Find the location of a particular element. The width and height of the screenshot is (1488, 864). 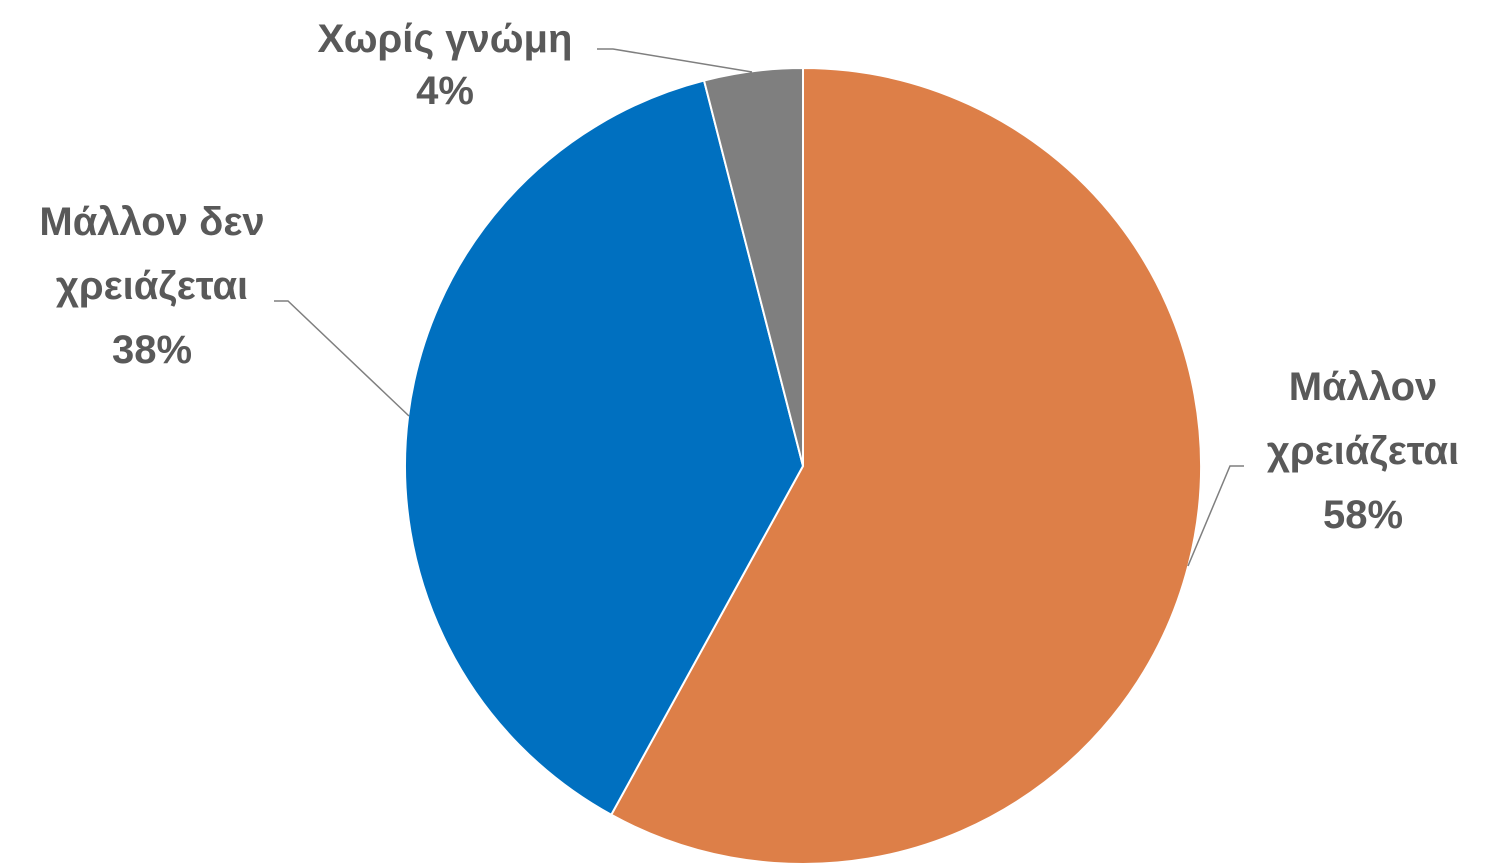

slice-label-line: 4% is located at coordinates (445, 91).